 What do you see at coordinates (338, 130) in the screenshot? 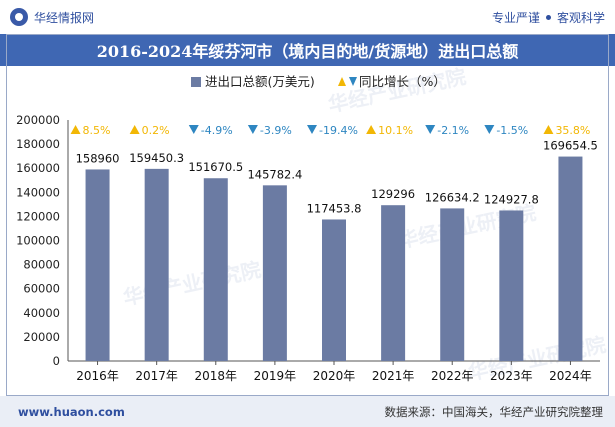
I see `growth-label: -19.4%` at bounding box center [338, 130].